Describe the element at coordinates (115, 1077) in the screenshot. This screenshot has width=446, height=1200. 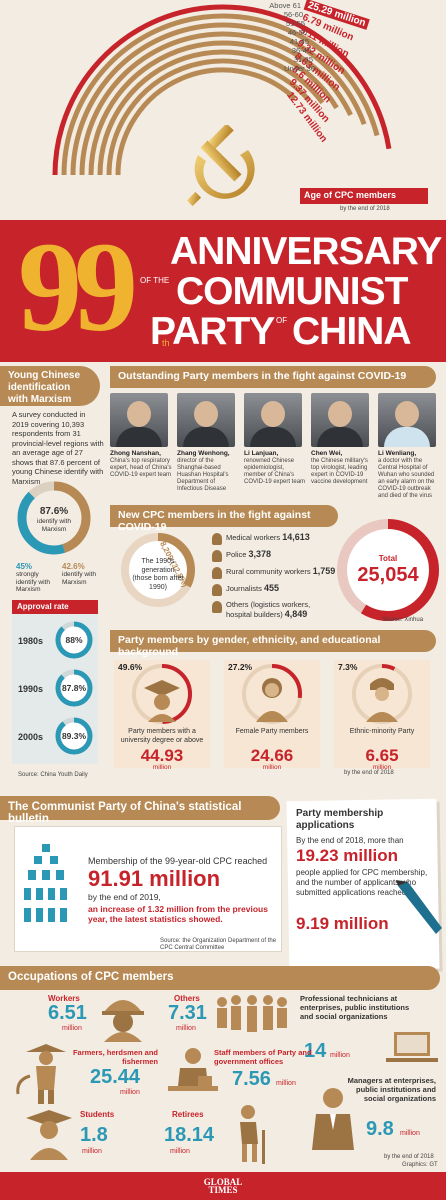
I see `occ-farmers-value: 25.44` at that location.